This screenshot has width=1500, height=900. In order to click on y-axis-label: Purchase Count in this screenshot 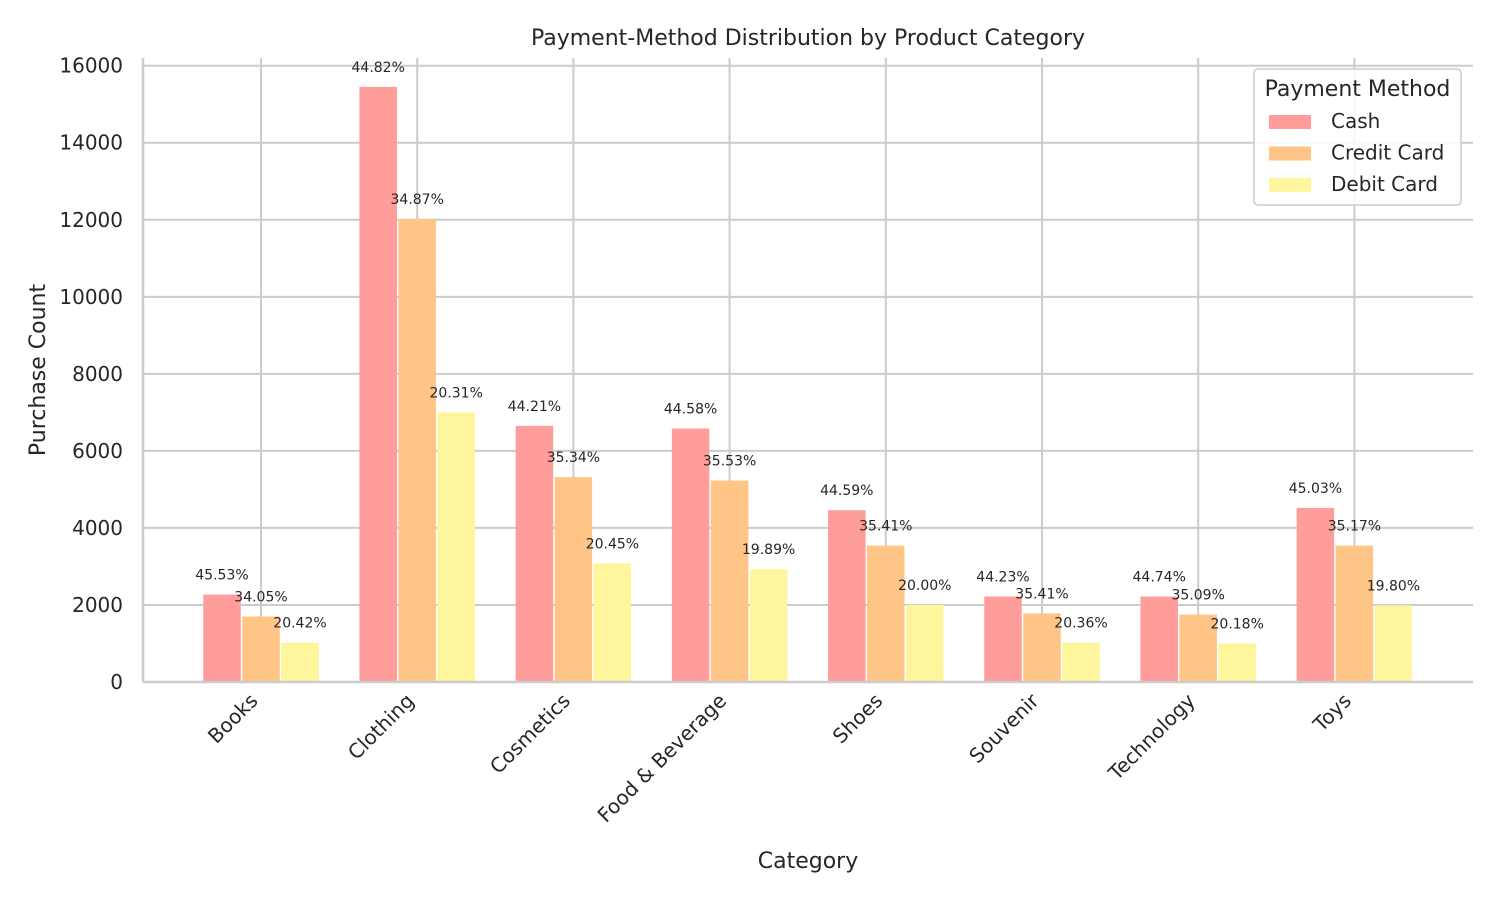, I will do `click(38, 370)`.